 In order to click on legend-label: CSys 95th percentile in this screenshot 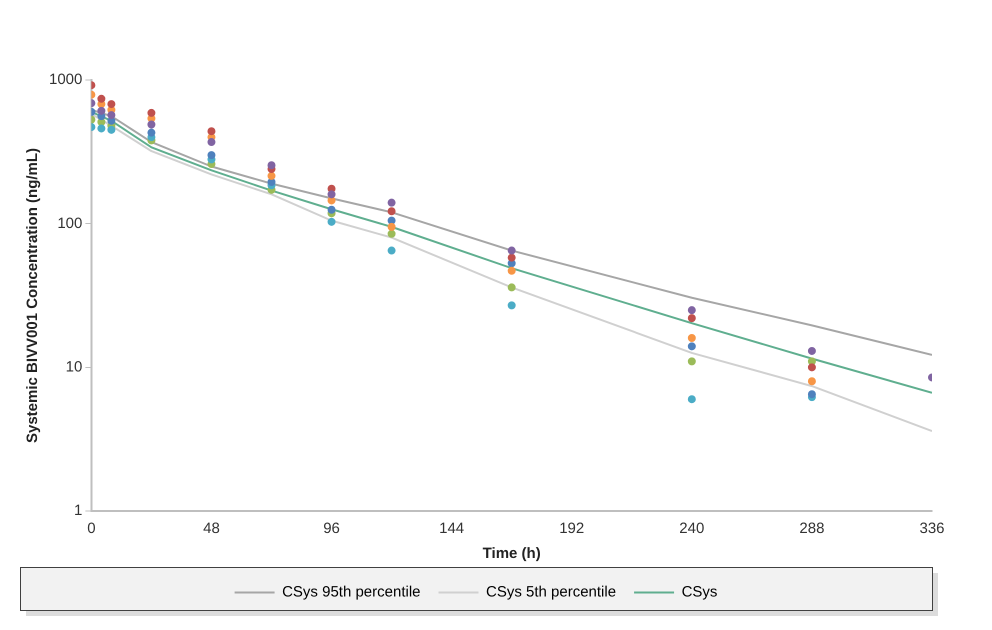, I will do `click(351, 592)`.